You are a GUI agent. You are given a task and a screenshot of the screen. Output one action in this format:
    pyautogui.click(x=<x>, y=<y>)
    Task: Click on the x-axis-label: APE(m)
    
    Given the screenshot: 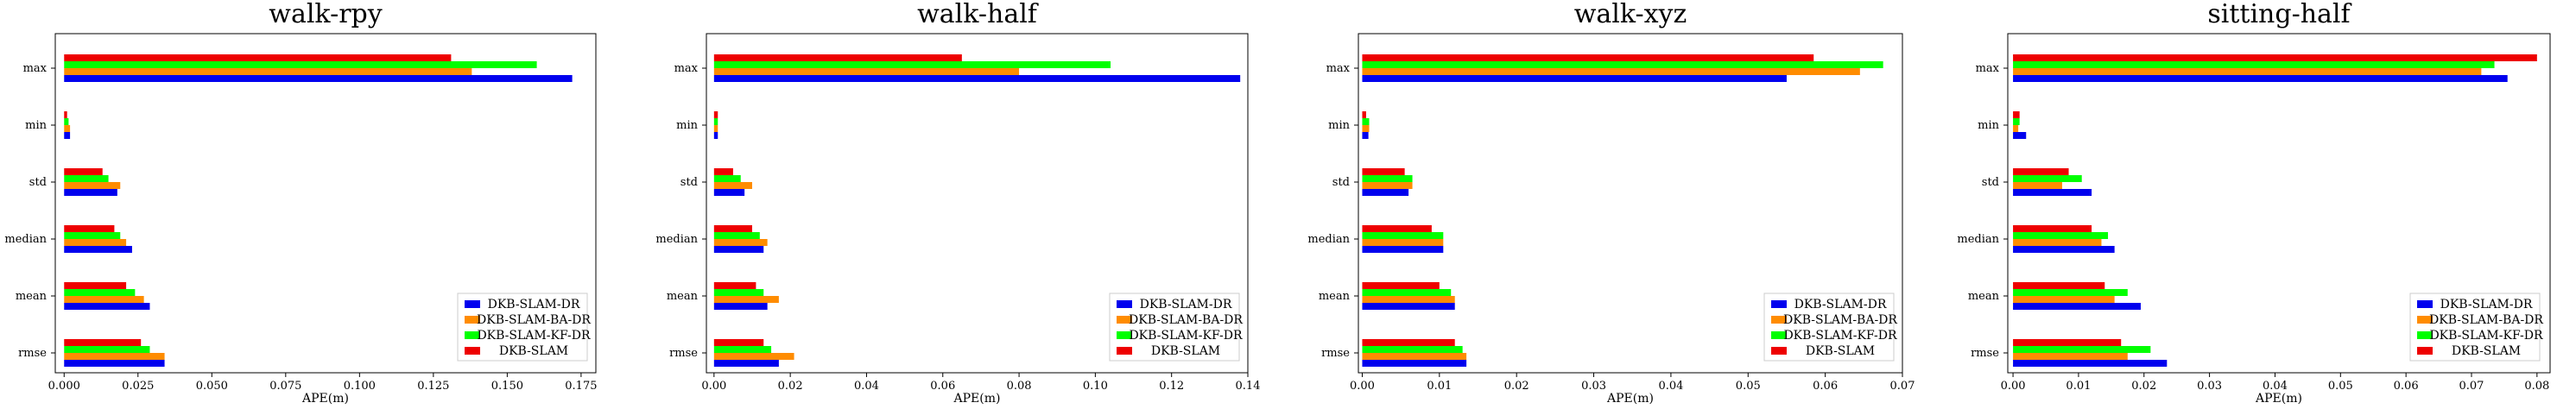 What is the action you would take?
    pyautogui.click(x=2278, y=399)
    